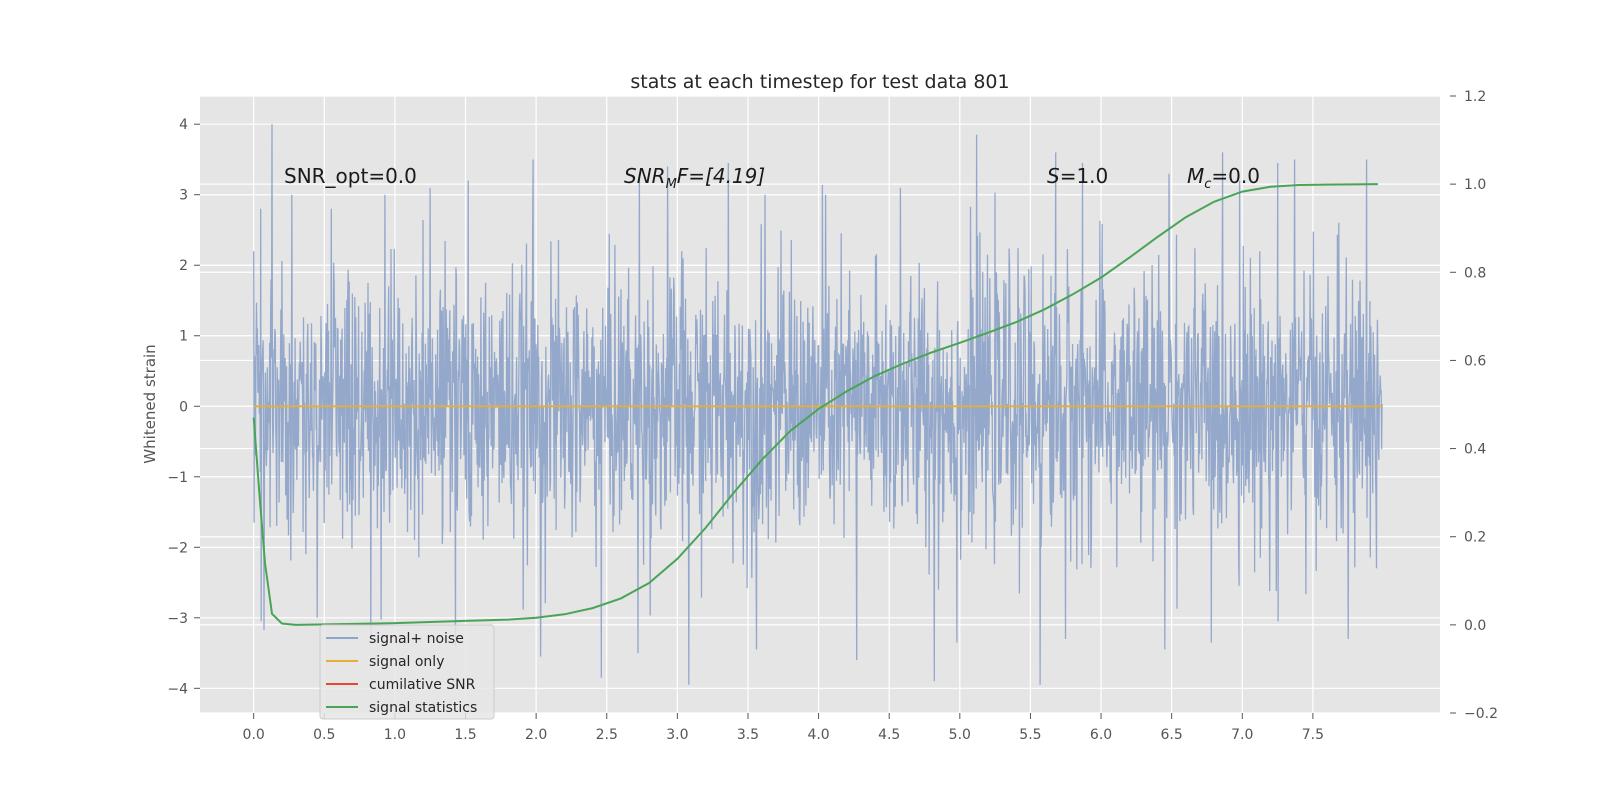  Describe the element at coordinates (183, 337) in the screenshot. I see `y-tick-label: 1` at that location.